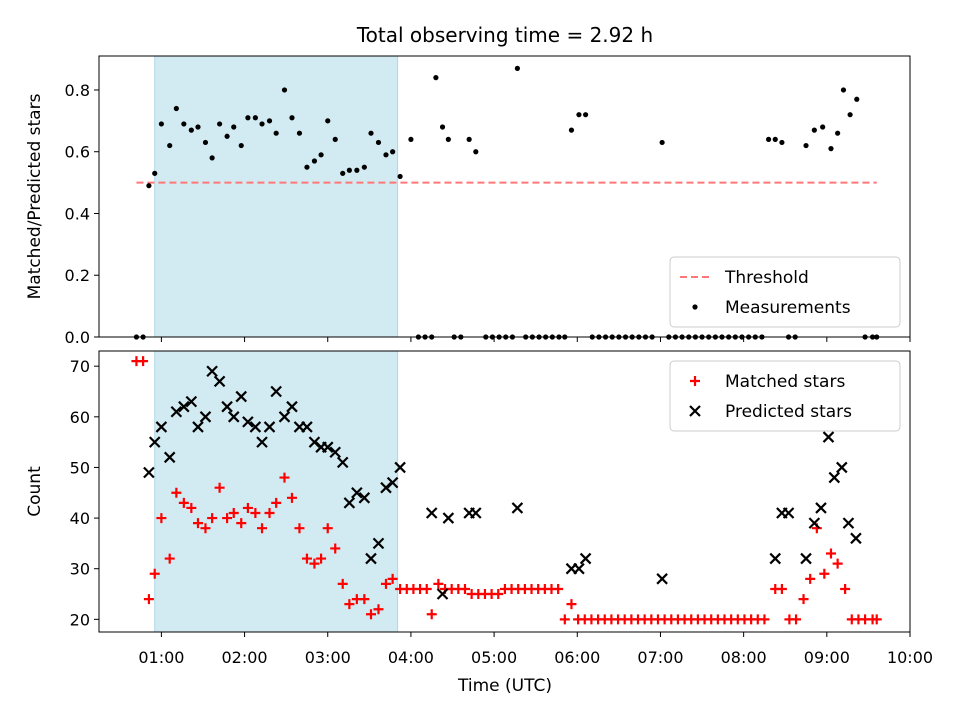 The image size is (960, 720). Describe the element at coordinates (788, 308) in the screenshot. I see `top-legend-label-1: Measurements` at that location.